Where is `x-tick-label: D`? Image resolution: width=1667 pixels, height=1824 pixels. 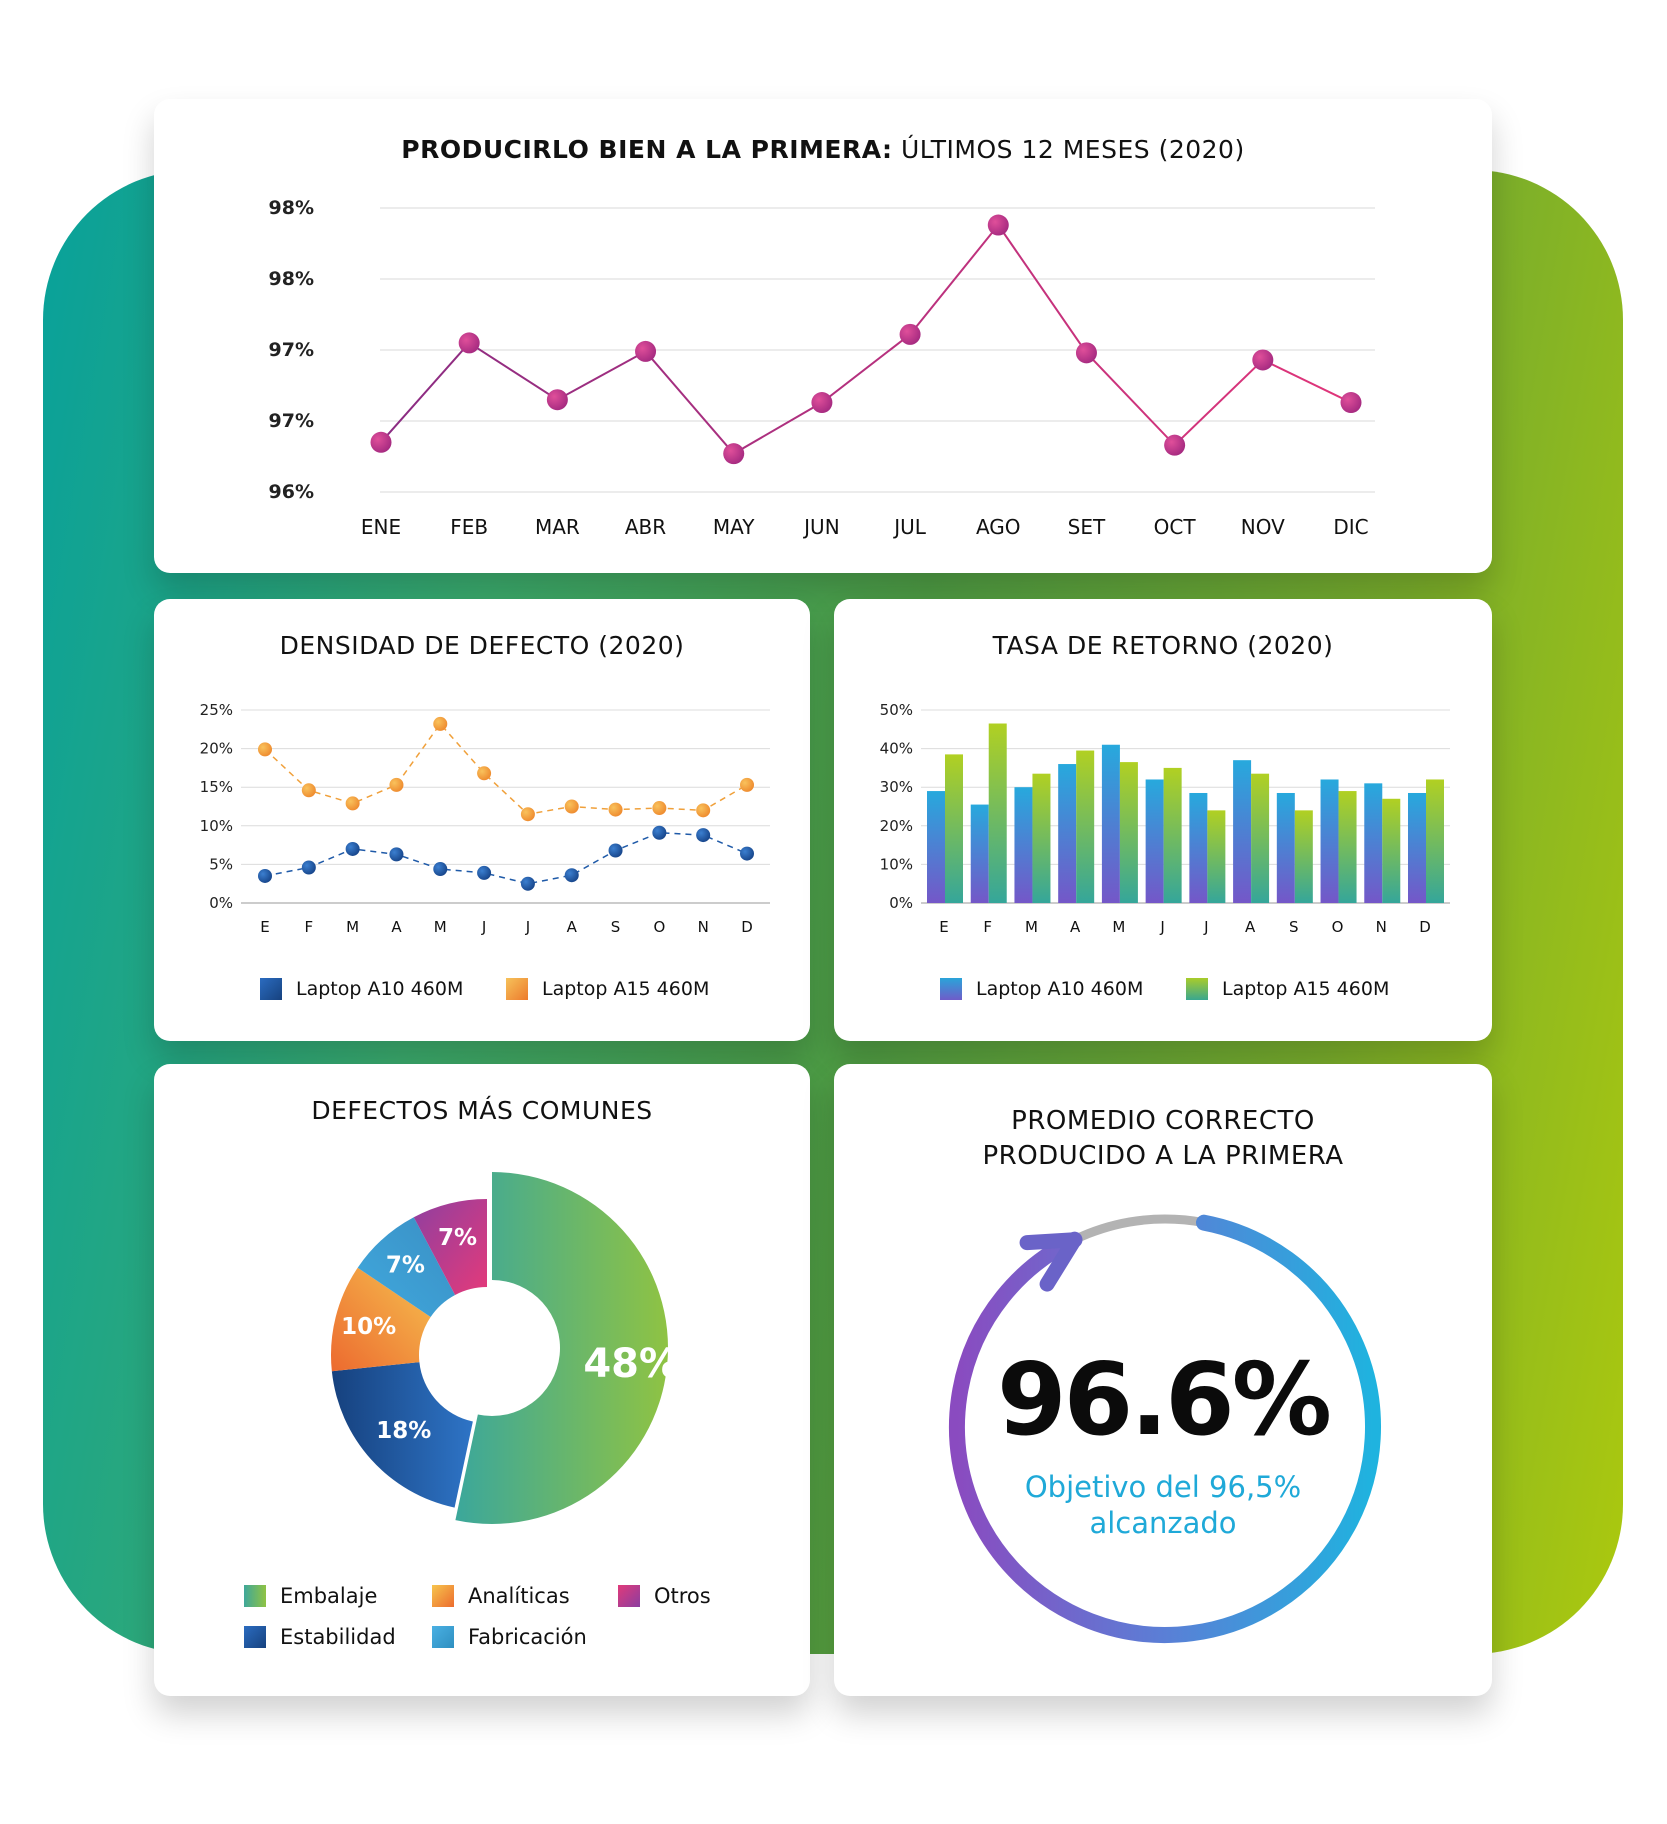
x-tick-label: D is located at coordinates (1425, 927).